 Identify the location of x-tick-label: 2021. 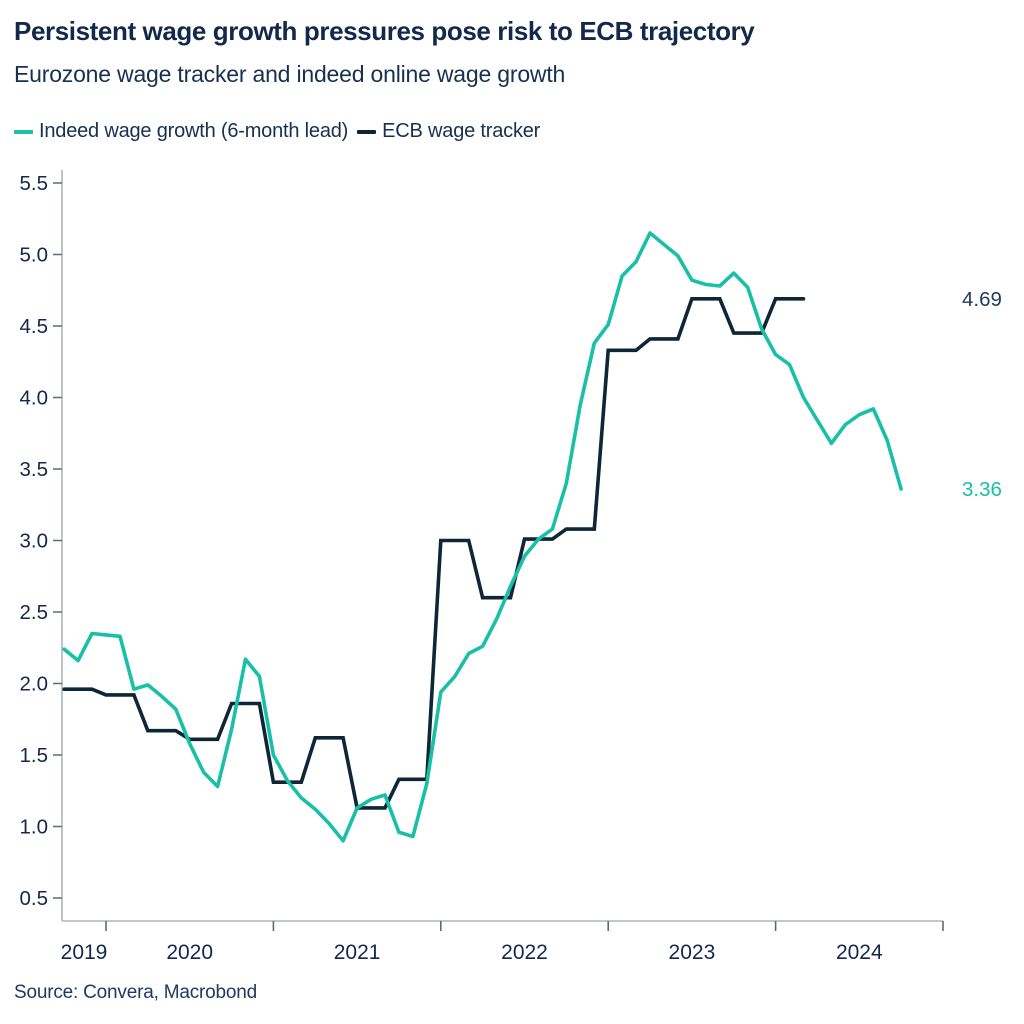
(357, 952).